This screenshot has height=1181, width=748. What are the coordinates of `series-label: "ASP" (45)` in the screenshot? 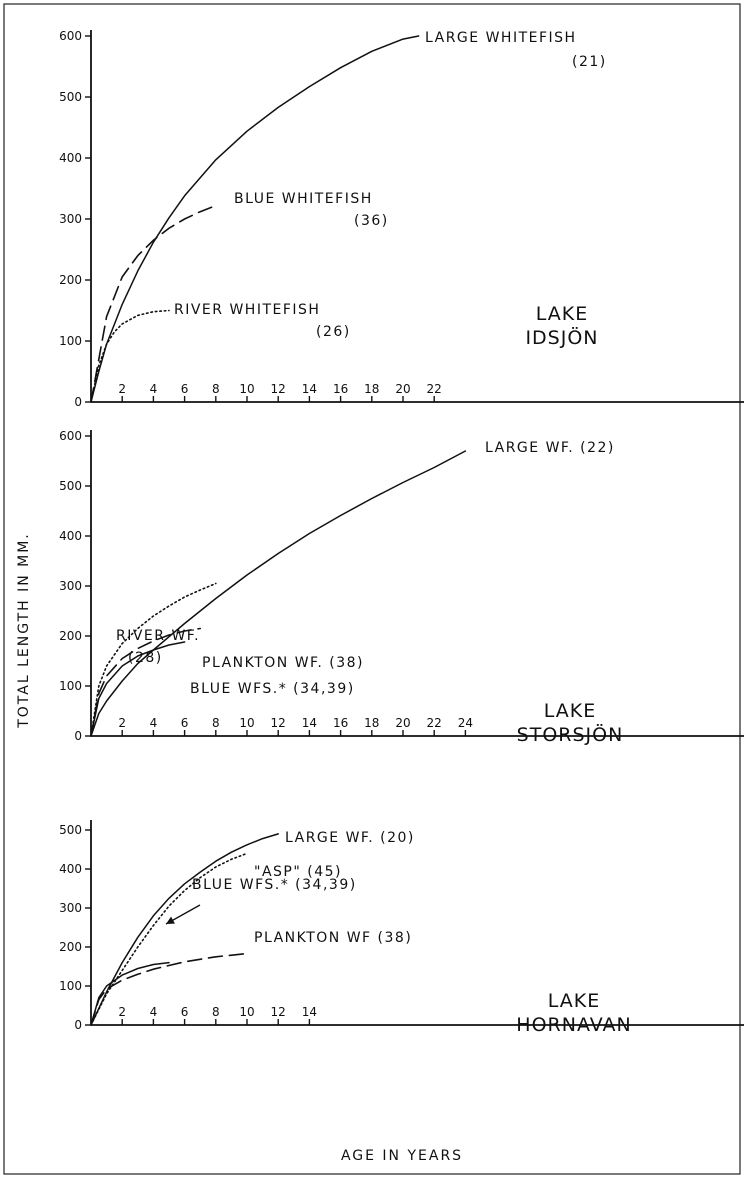 It's located at (298, 872).